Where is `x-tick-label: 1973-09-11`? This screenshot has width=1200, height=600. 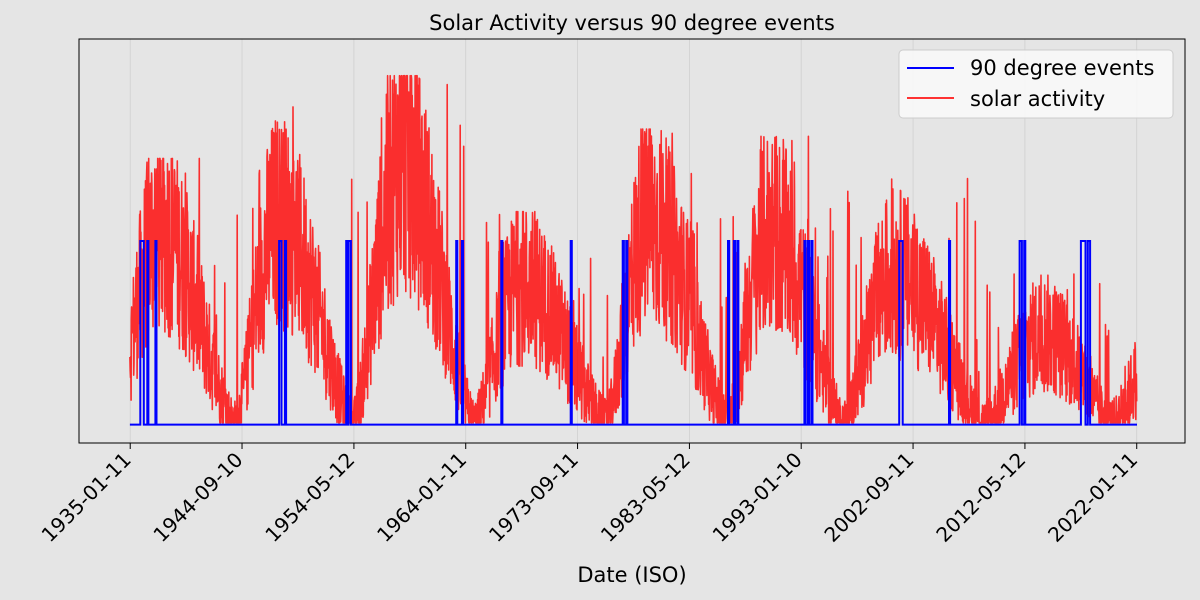 x-tick-label: 1973-09-11 is located at coordinates (533, 497).